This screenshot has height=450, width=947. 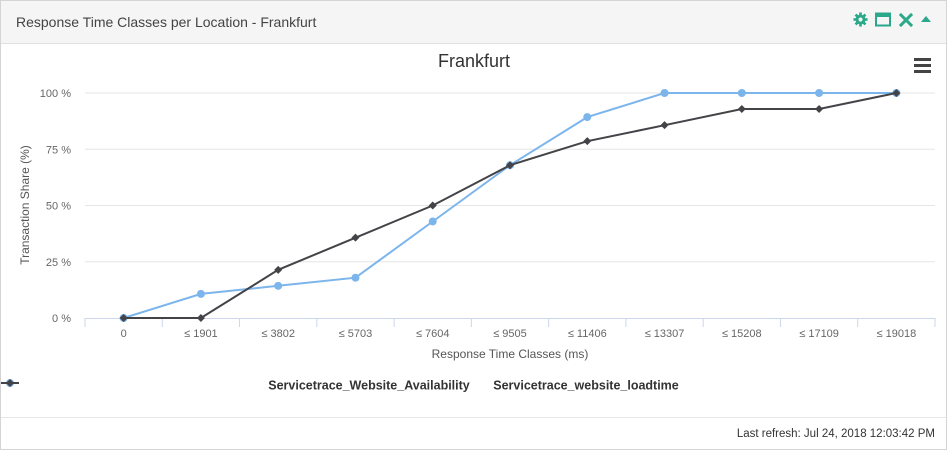 What do you see at coordinates (860, 22) in the screenshot?
I see `gear-icon` at bounding box center [860, 22].